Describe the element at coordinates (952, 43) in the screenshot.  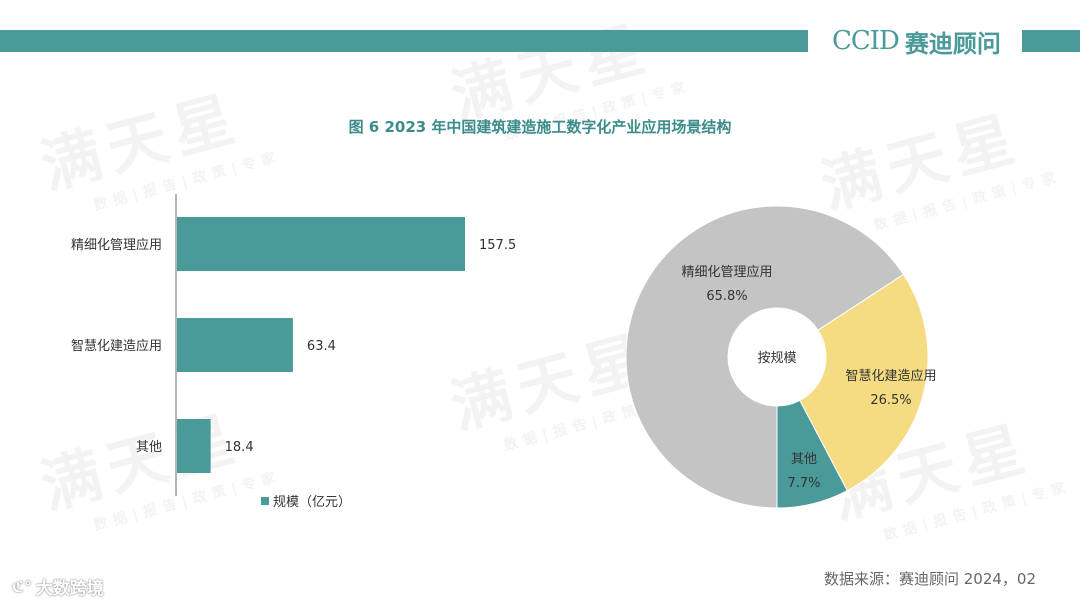
I see `logo-text: 赛迪顾问` at that location.